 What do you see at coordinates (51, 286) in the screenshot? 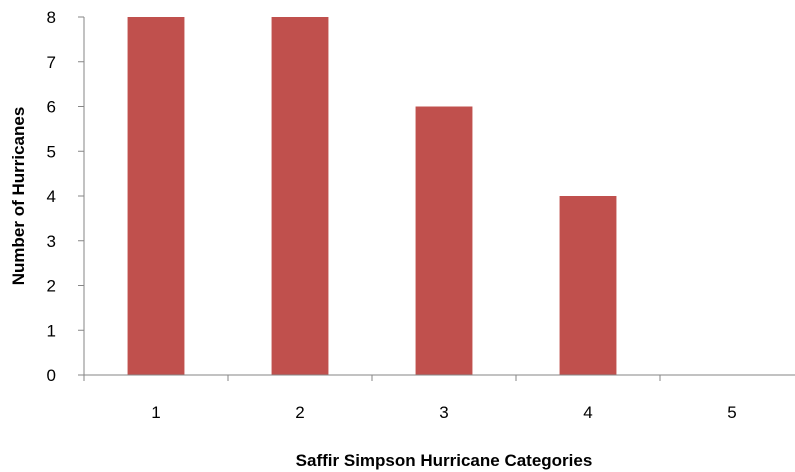
I see `y-tick-label: 2` at bounding box center [51, 286].